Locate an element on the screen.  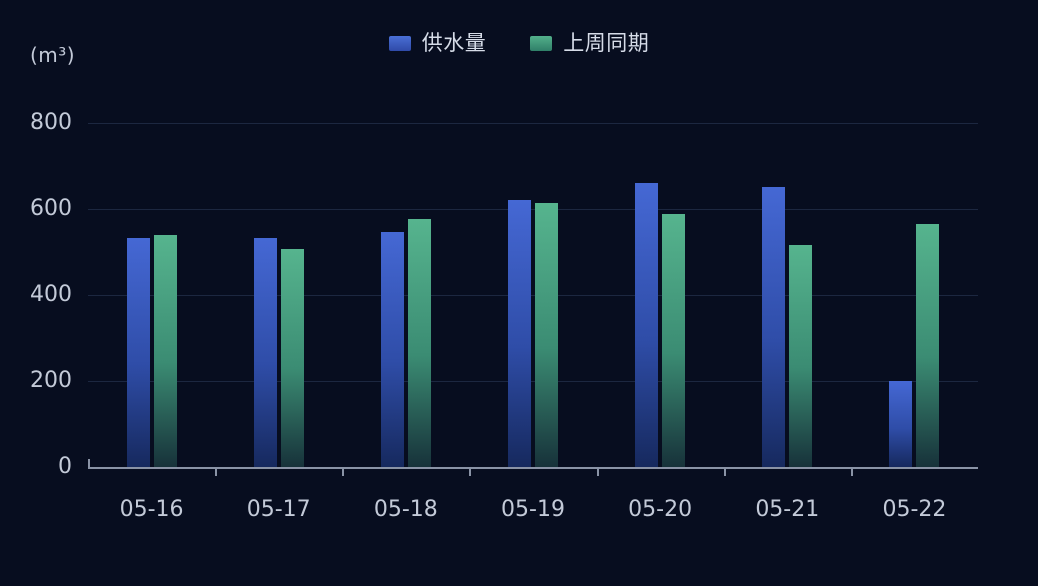
legend-item-last-week: 上周同期 is located at coordinates (589, 43).